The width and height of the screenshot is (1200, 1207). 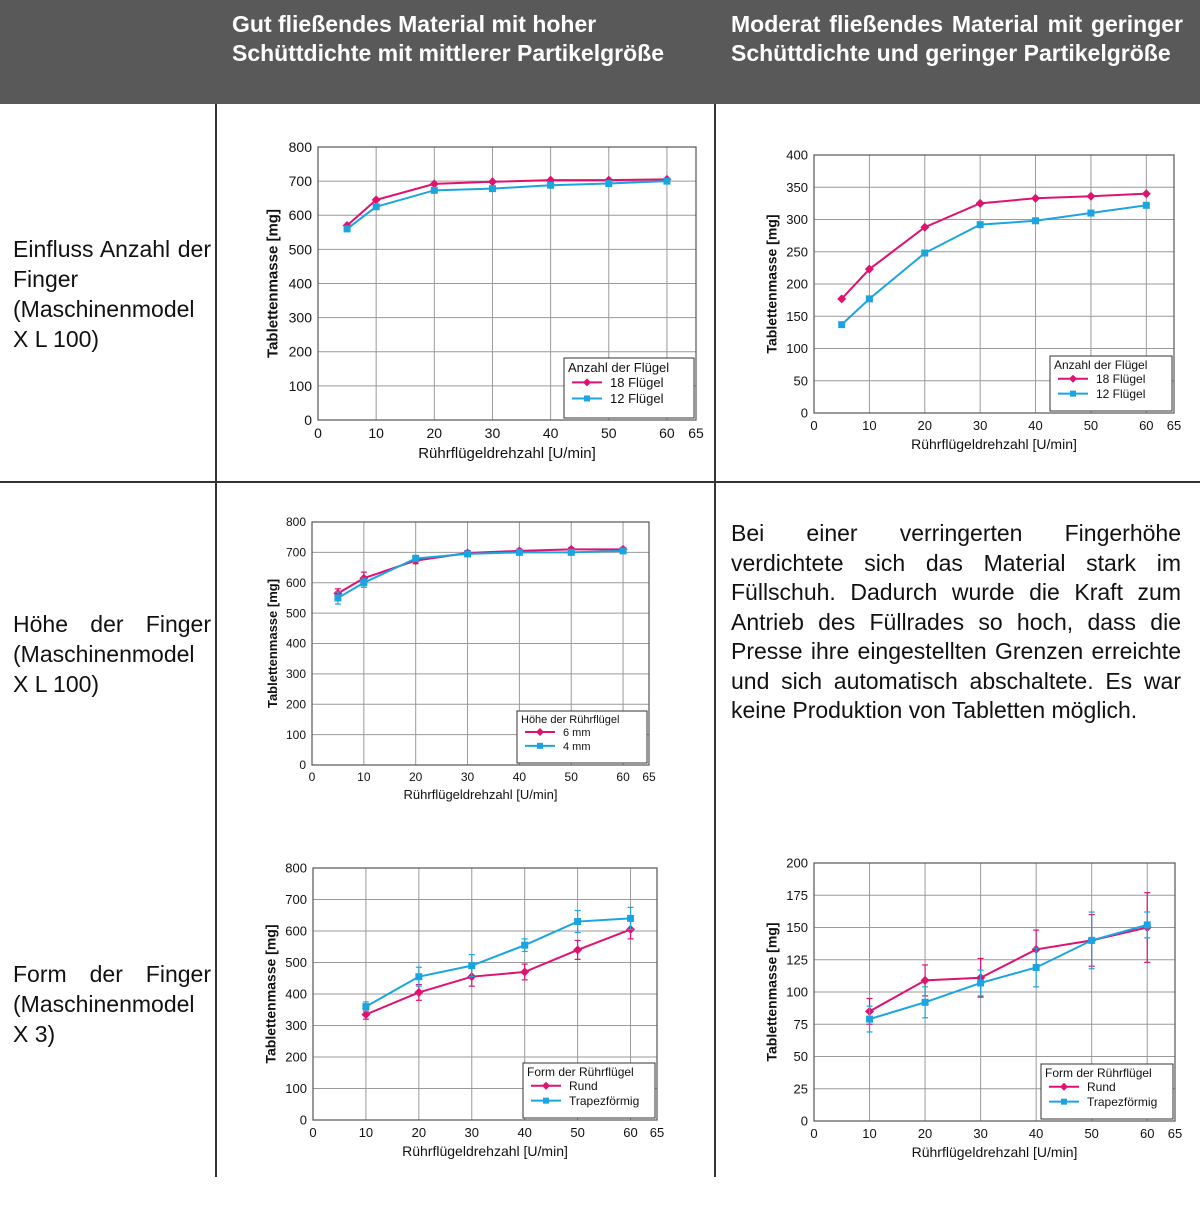 What do you see at coordinates (797, 895) in the screenshot?
I see `y-tick-label: 175` at bounding box center [797, 895].